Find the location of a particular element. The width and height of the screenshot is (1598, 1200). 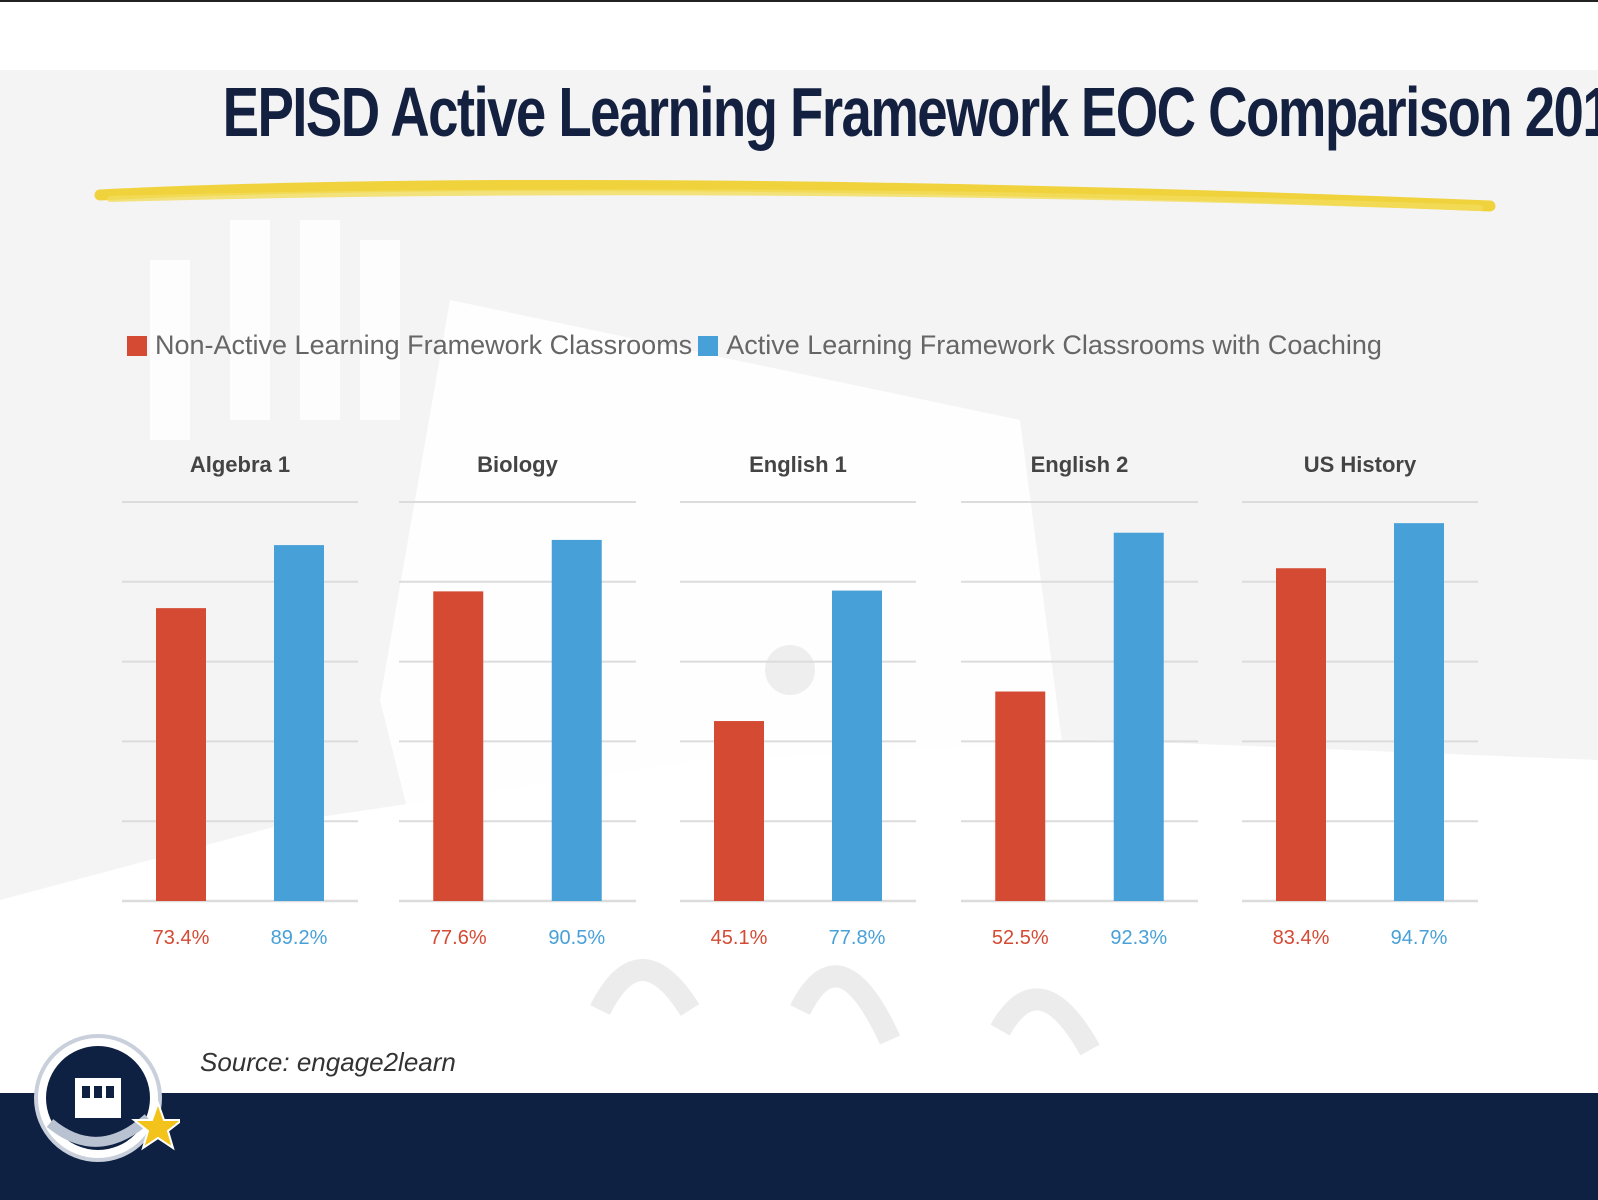

data-label: 92.3% is located at coordinates (1138, 938).